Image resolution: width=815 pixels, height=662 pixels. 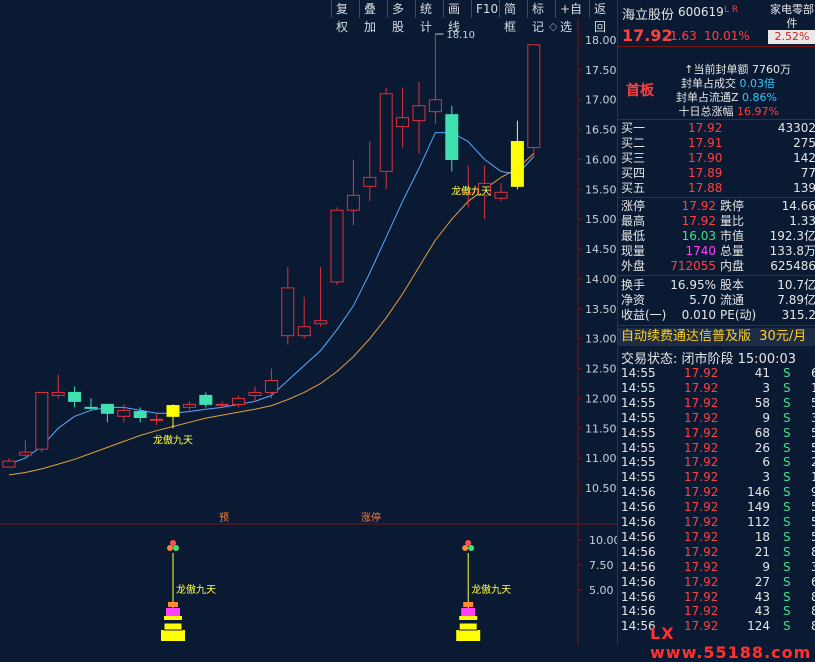 What do you see at coordinates (601, 398) in the screenshot?
I see `y-tick-label: 12.00` at bounding box center [601, 398].